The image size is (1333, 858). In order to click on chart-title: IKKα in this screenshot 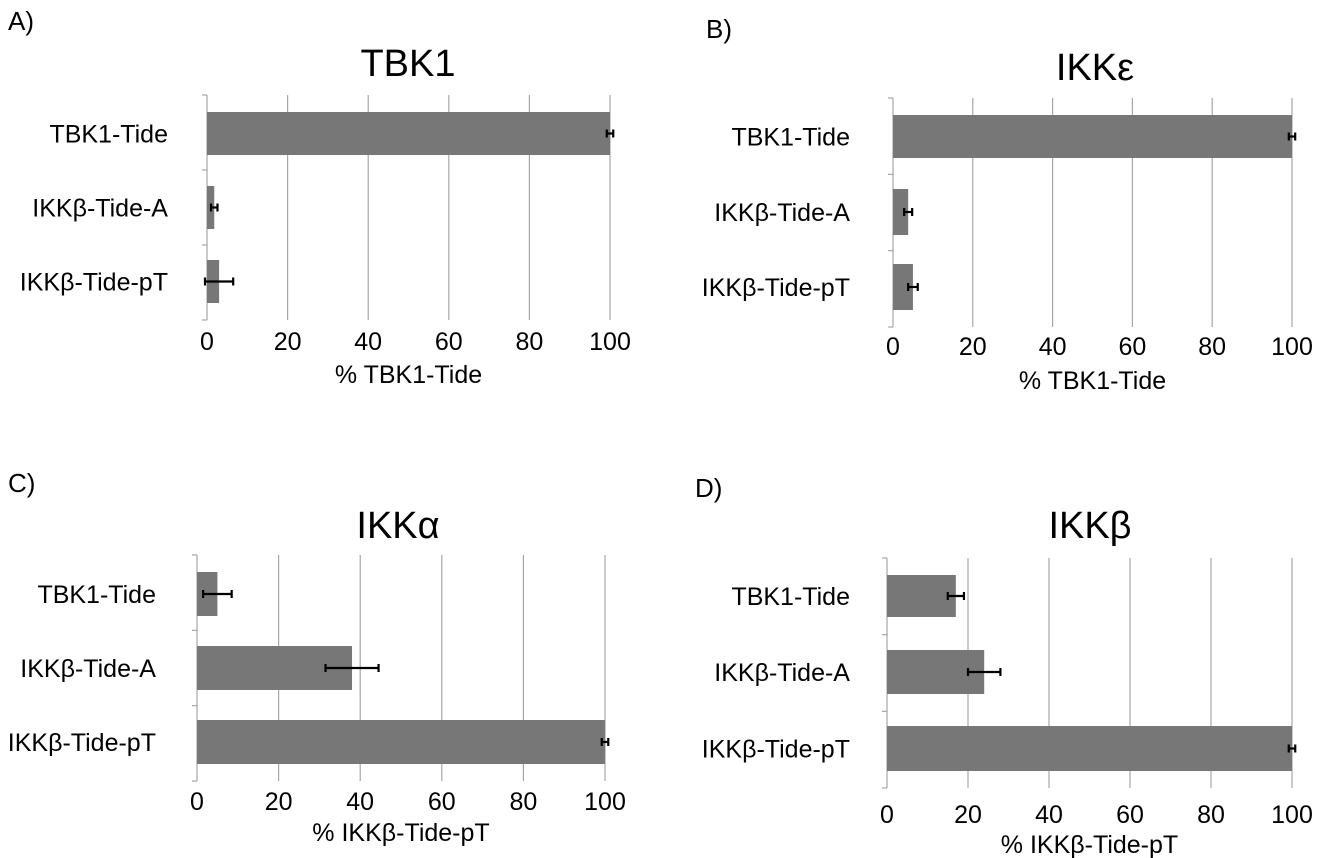, I will do `click(397, 526)`.